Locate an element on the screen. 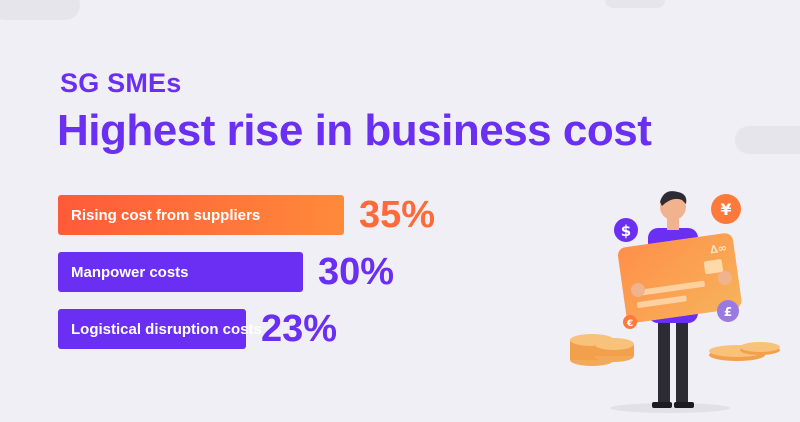  pound-coin-icon: £ is located at coordinates (728, 311).